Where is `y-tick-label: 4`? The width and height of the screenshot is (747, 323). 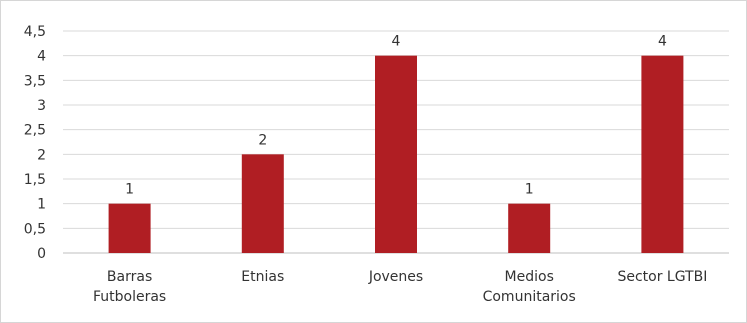
y-tick-label: 4 is located at coordinates (41, 57).